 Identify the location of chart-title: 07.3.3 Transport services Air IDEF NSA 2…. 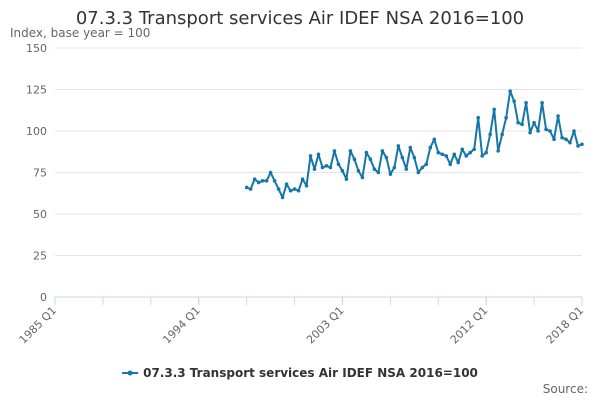
(300, 18).